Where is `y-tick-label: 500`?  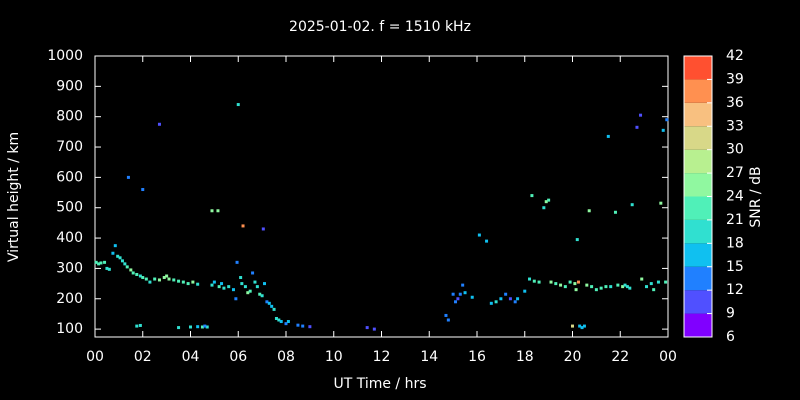 y-tick-label: 500 is located at coordinates (69, 208).